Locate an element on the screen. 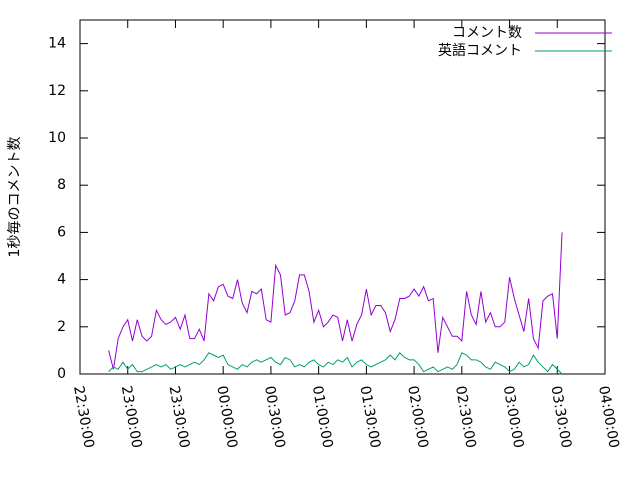 This screenshot has width=640, height=480. x-tick-label: 03:00:00 is located at coordinates (513, 417).